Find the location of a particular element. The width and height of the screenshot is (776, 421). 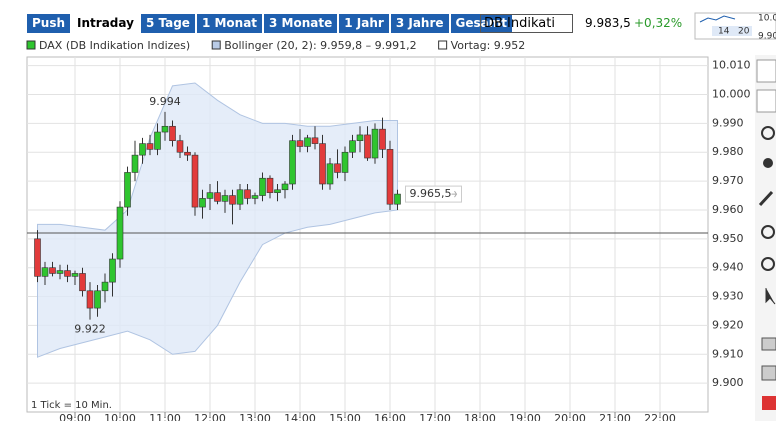

extreme-label: 9.922 is located at coordinates (90, 329).